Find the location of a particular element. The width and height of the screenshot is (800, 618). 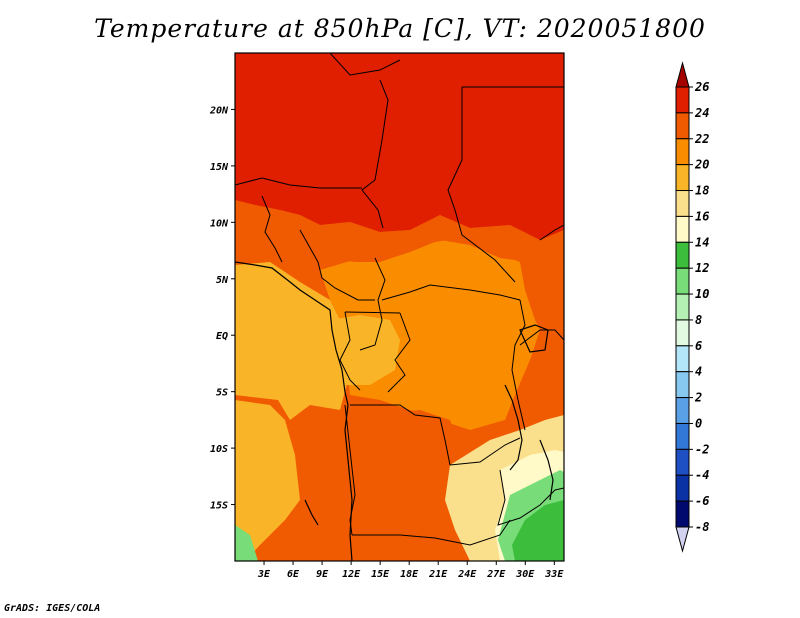

angola-hot-spot is located at coordinates (412, 455).